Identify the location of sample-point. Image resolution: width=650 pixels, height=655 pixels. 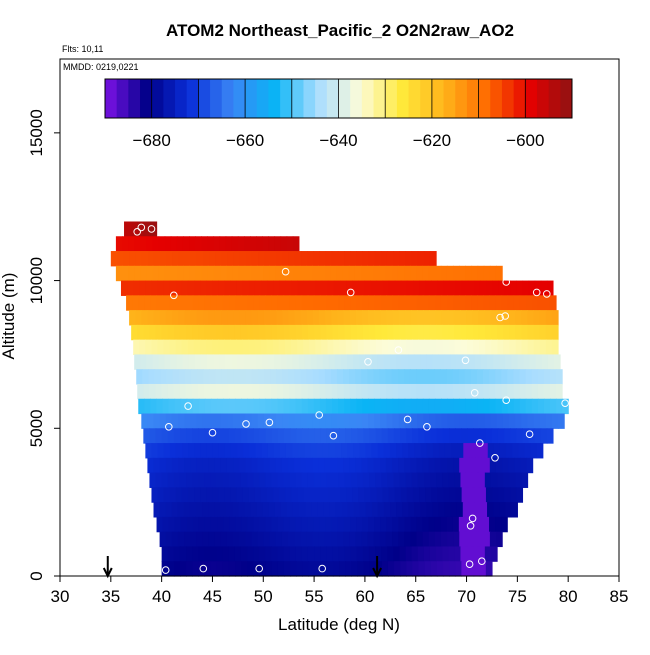
(141, 227).